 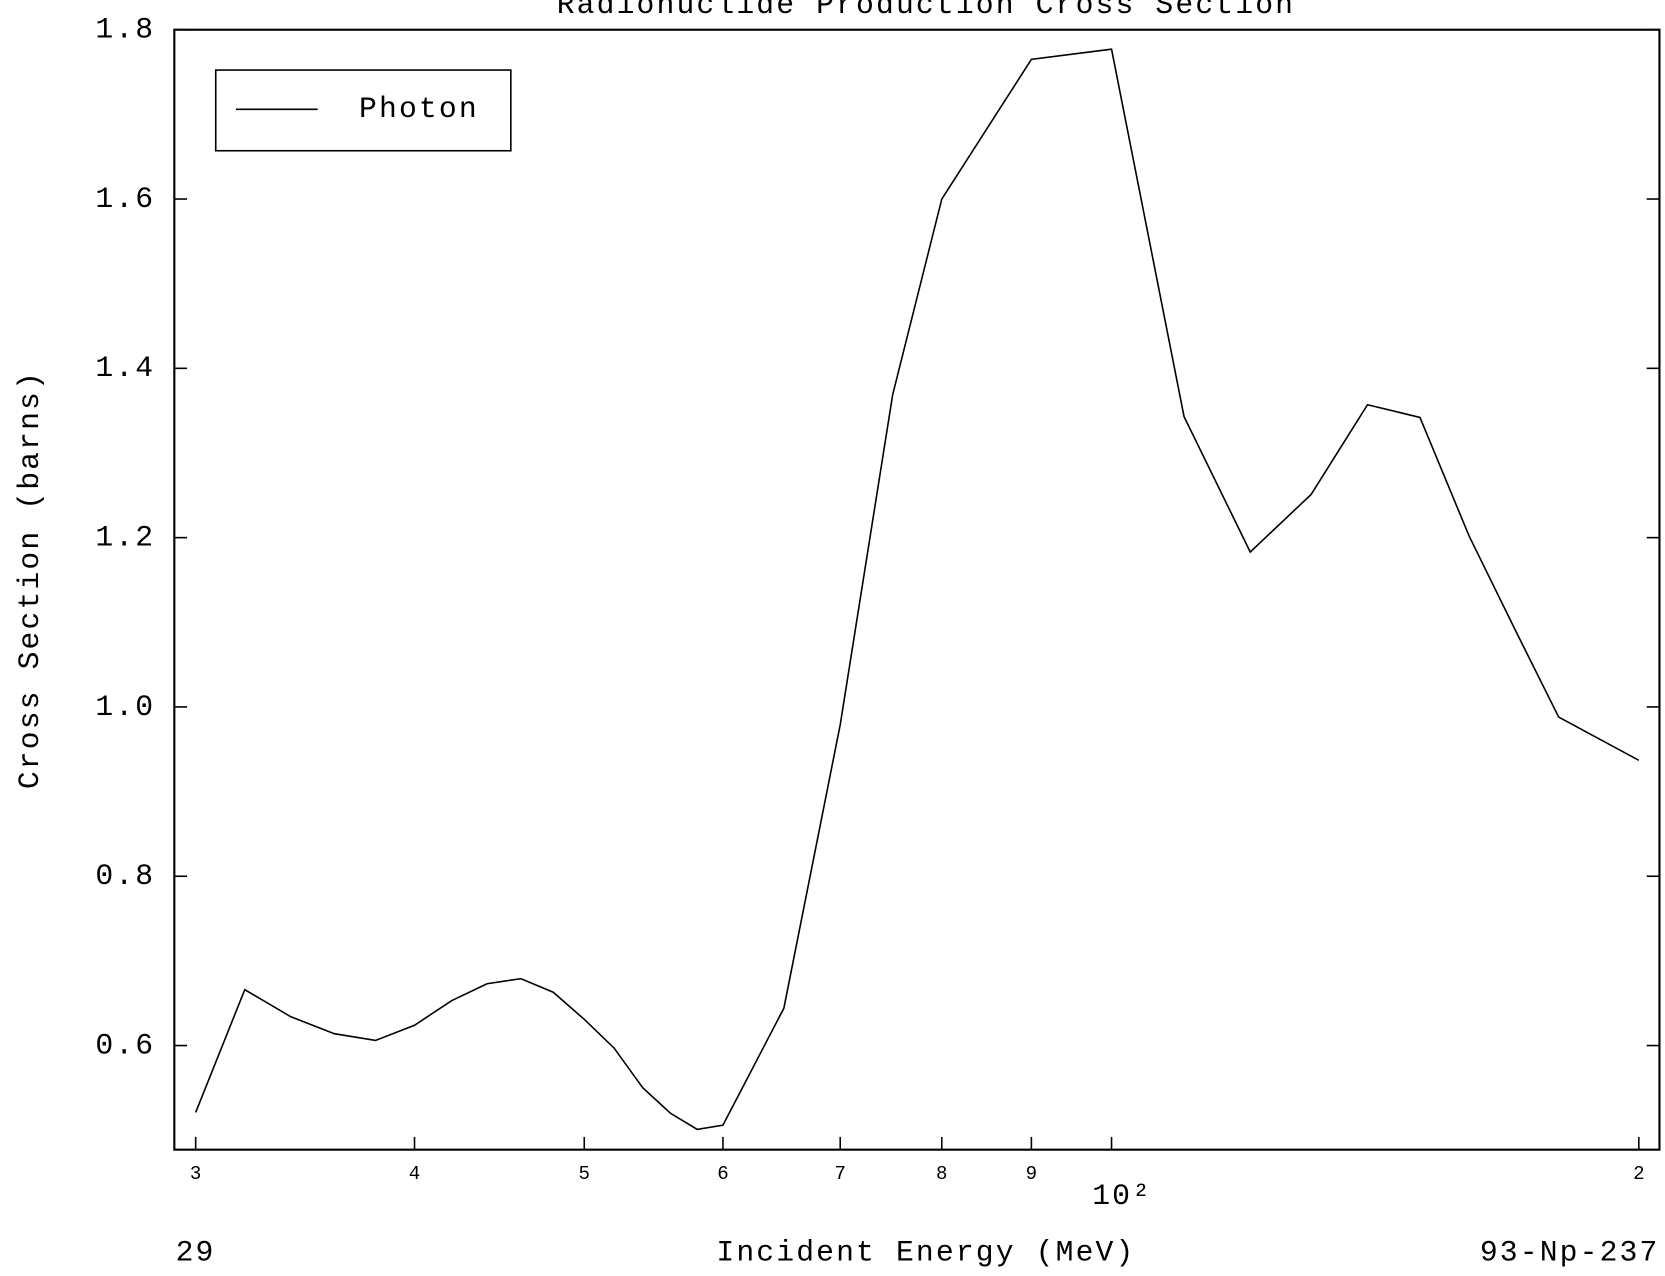 I want to click on x-tick-label: 6, so click(x=722, y=1174).